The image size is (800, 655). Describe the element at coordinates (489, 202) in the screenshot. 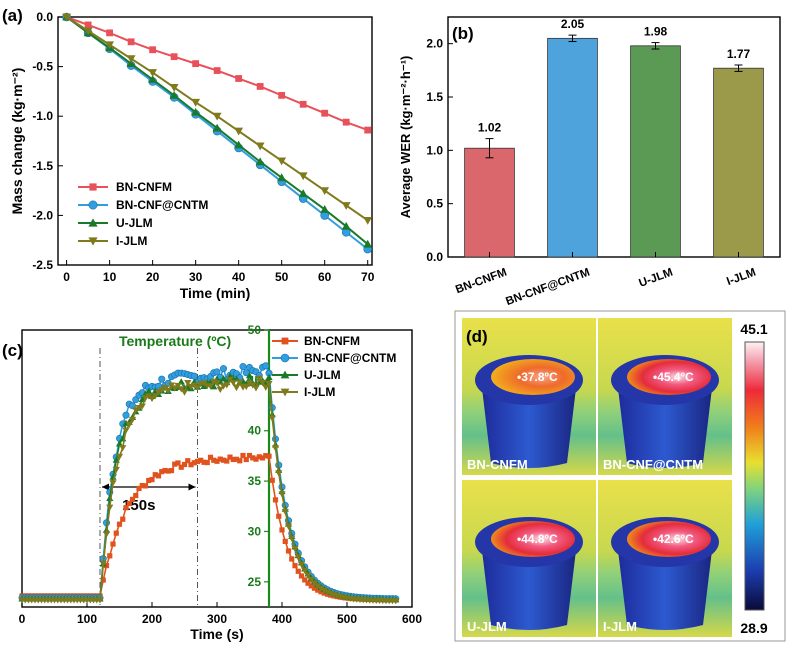

I see `bar-bn-cnfm` at that location.